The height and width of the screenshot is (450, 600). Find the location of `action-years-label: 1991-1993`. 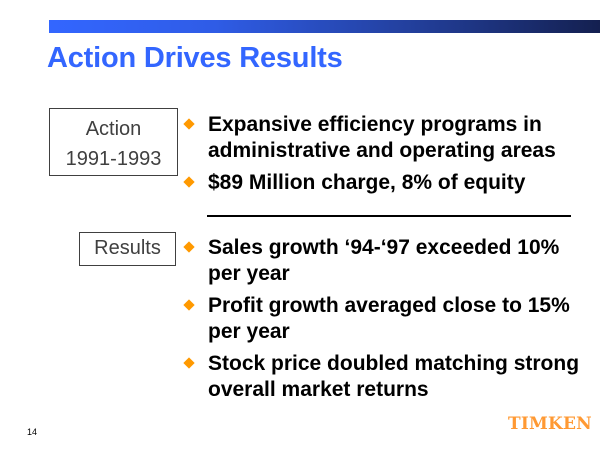

action-years-label: 1991-1993 is located at coordinates (113, 159).